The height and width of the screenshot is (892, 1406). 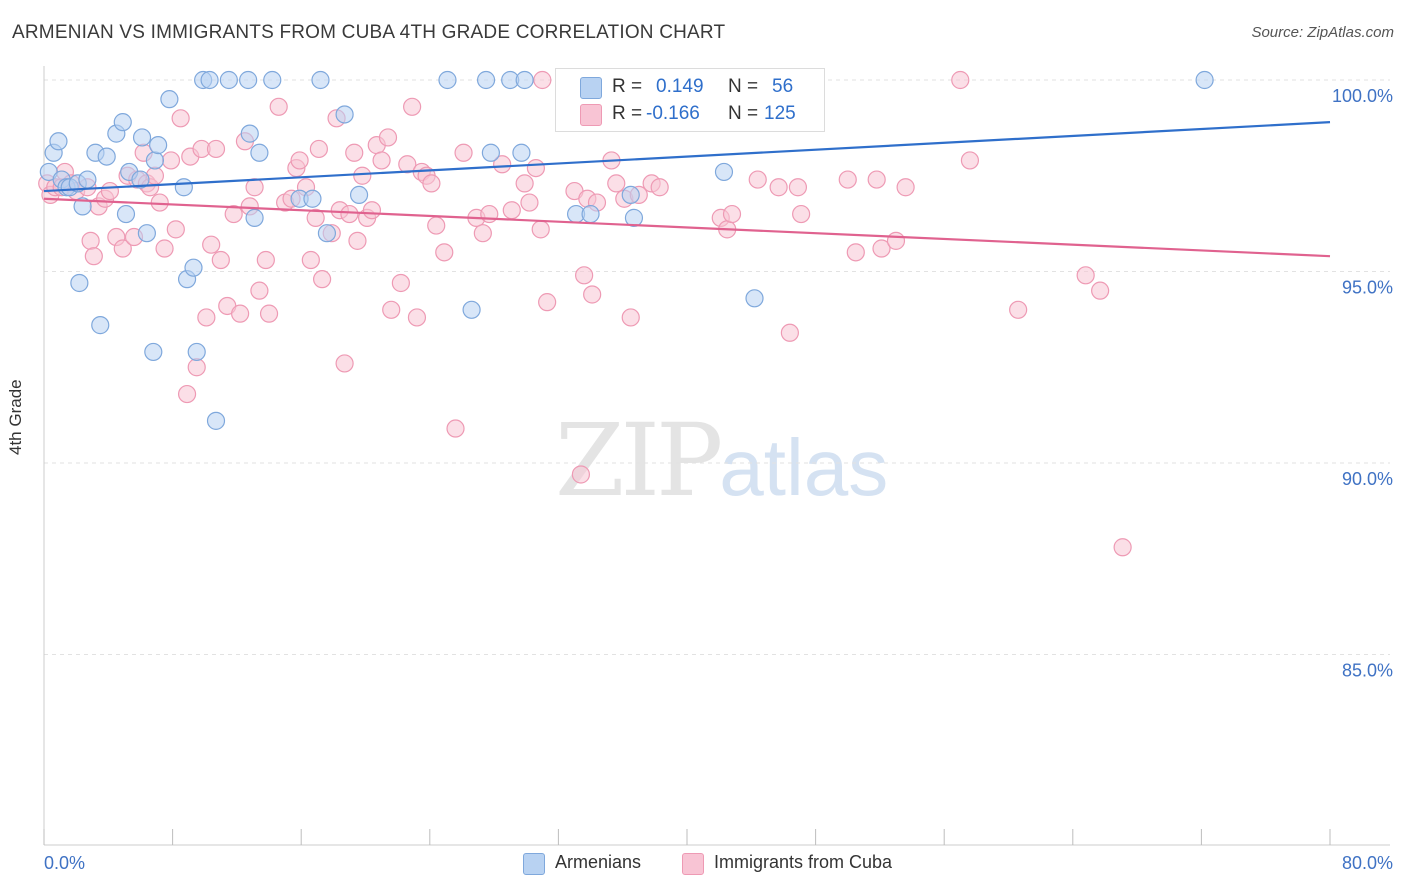 I want to click on legend-r-label: R =, so click(x=627, y=113).